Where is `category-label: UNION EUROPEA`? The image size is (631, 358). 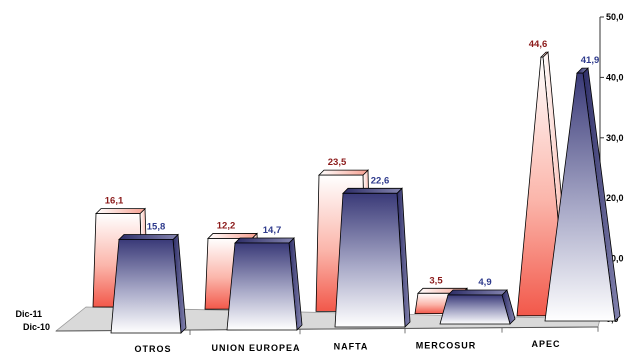 category-label: UNION EUROPEA is located at coordinates (255, 348).